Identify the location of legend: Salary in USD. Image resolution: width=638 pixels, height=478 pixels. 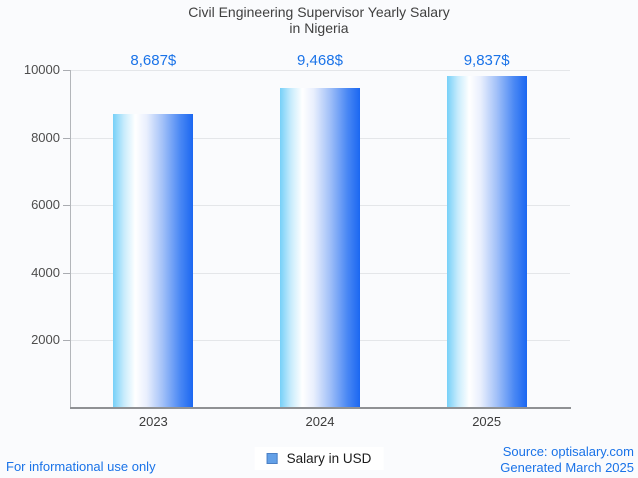
(319, 458).